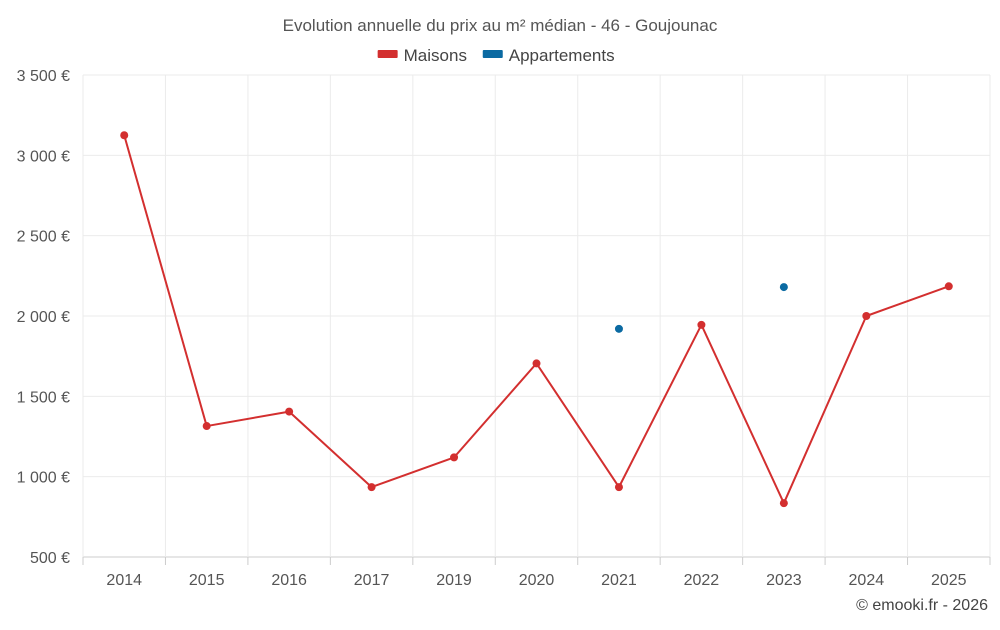 This screenshot has height=630, width=1000. I want to click on legend-item-appartements: Appartements, so click(548, 55).